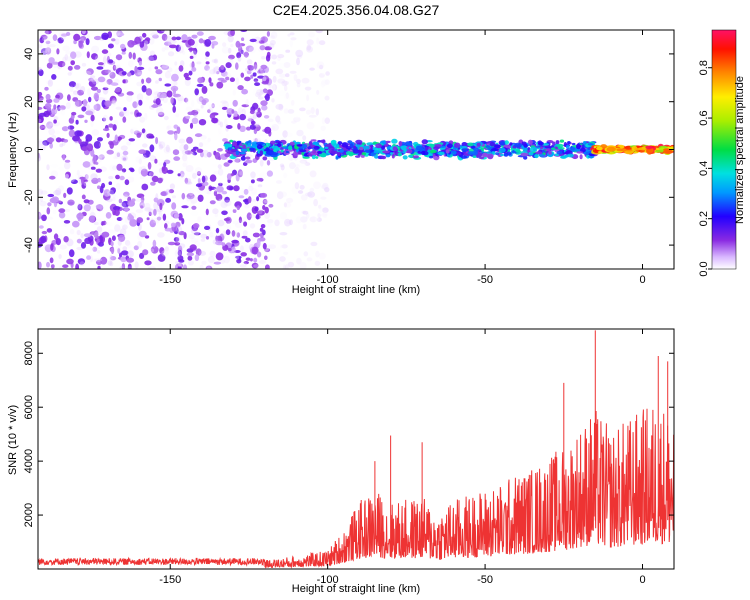  I want to click on bottom-x-axis-label: Height of straight line (km), so click(356, 589).